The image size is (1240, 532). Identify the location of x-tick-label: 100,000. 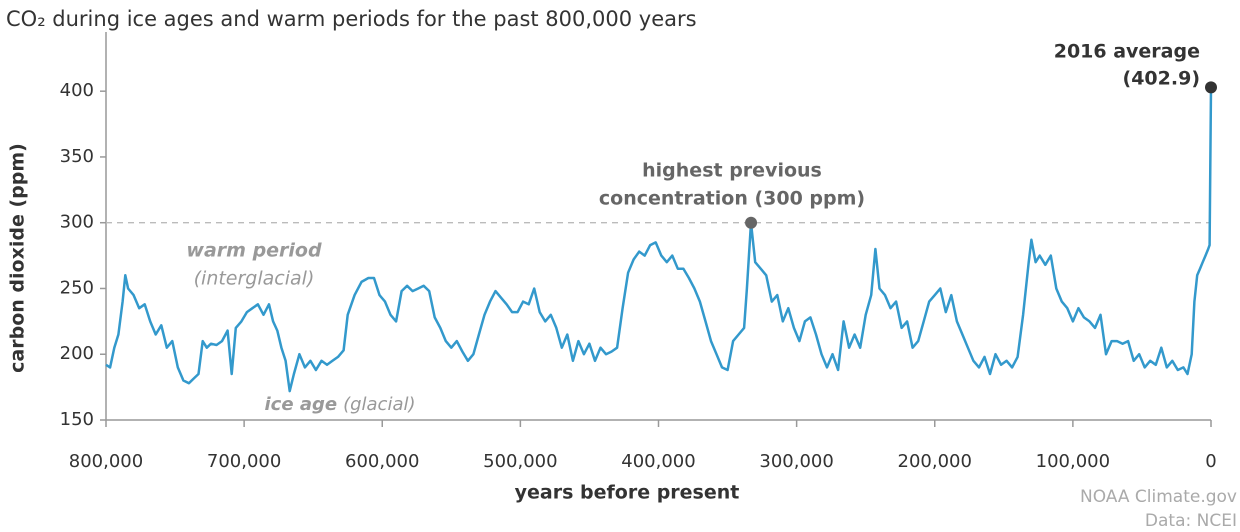
(1073, 461).